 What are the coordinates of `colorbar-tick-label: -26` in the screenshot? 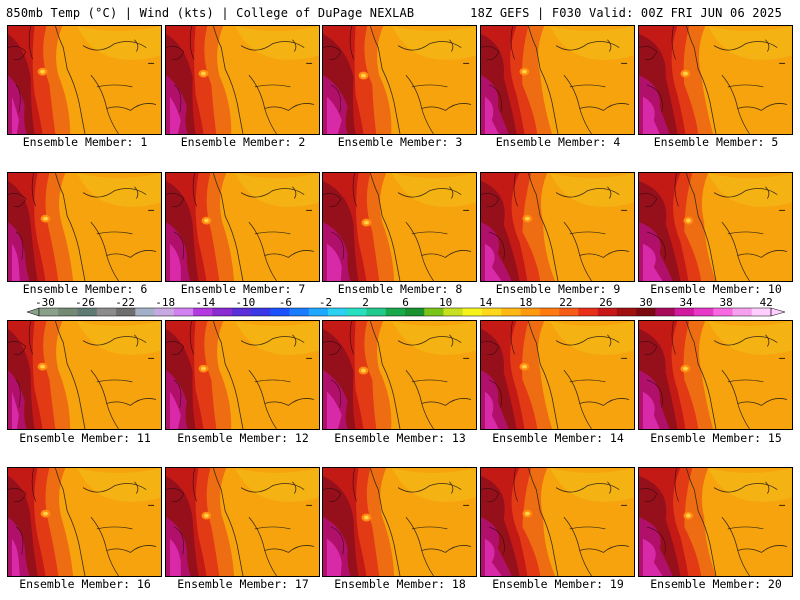 It's located at (85, 302).